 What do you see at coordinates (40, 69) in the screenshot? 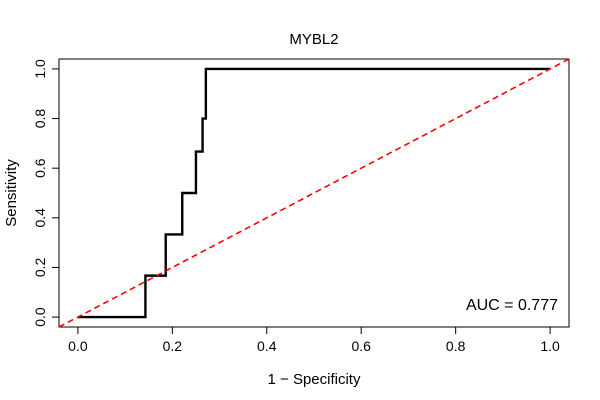
I see `y-tick-label: 1.0` at bounding box center [40, 69].